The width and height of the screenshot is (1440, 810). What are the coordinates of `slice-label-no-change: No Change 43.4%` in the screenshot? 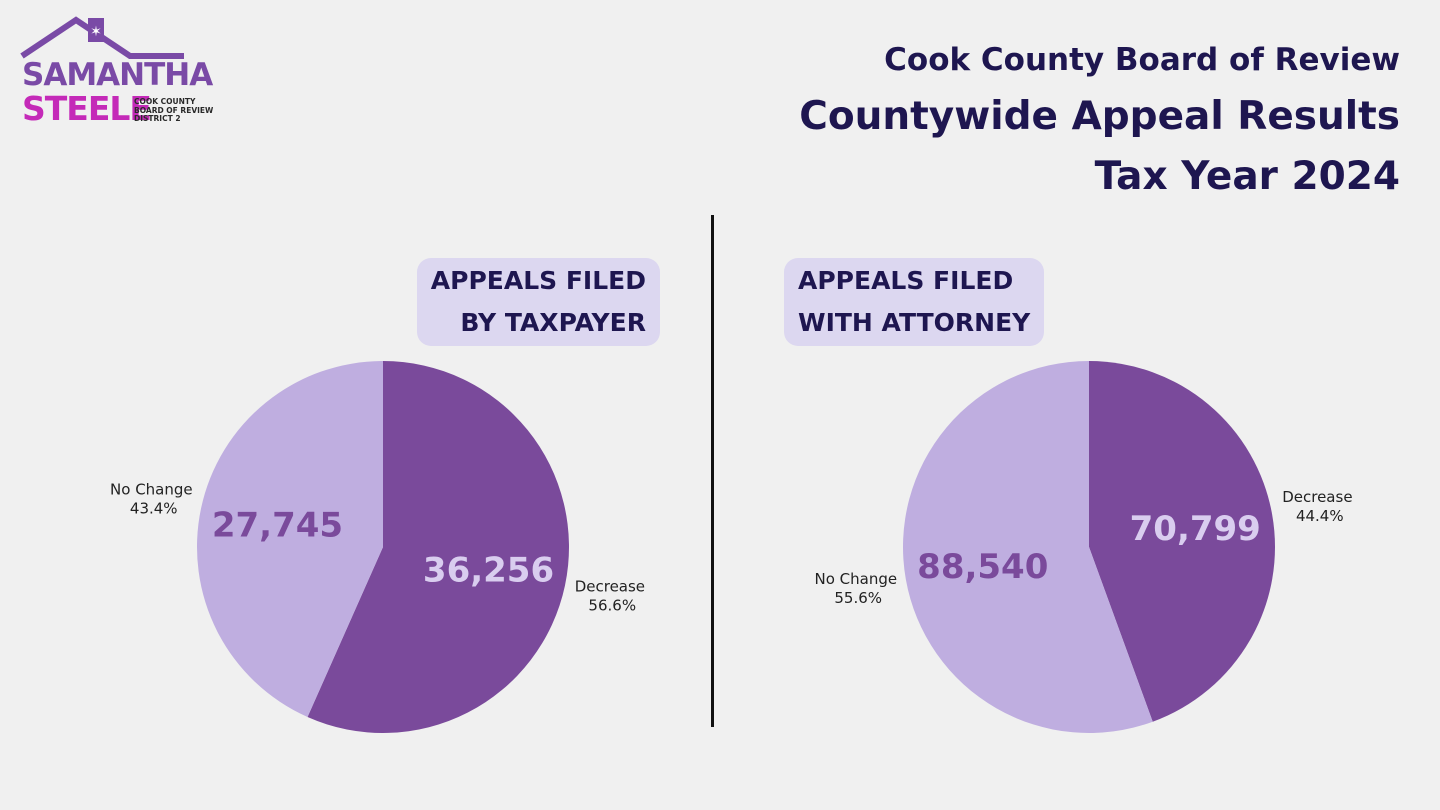 It's located at (153, 498).